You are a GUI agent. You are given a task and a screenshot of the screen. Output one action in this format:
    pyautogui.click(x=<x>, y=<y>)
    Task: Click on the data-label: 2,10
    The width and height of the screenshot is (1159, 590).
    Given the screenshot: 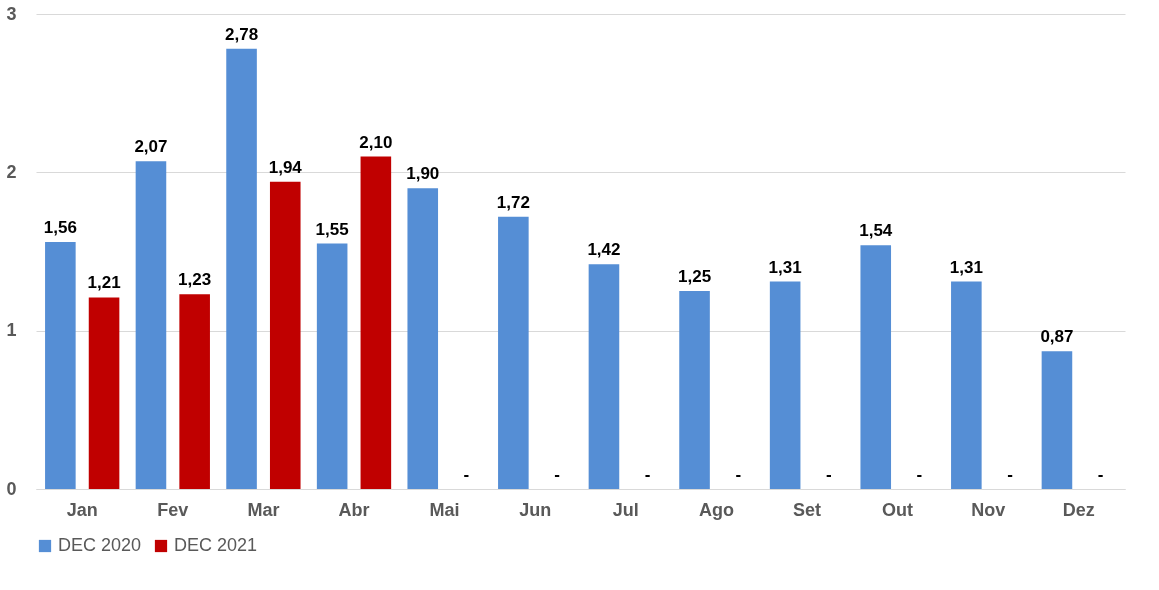 What is the action you would take?
    pyautogui.click(x=376, y=142)
    